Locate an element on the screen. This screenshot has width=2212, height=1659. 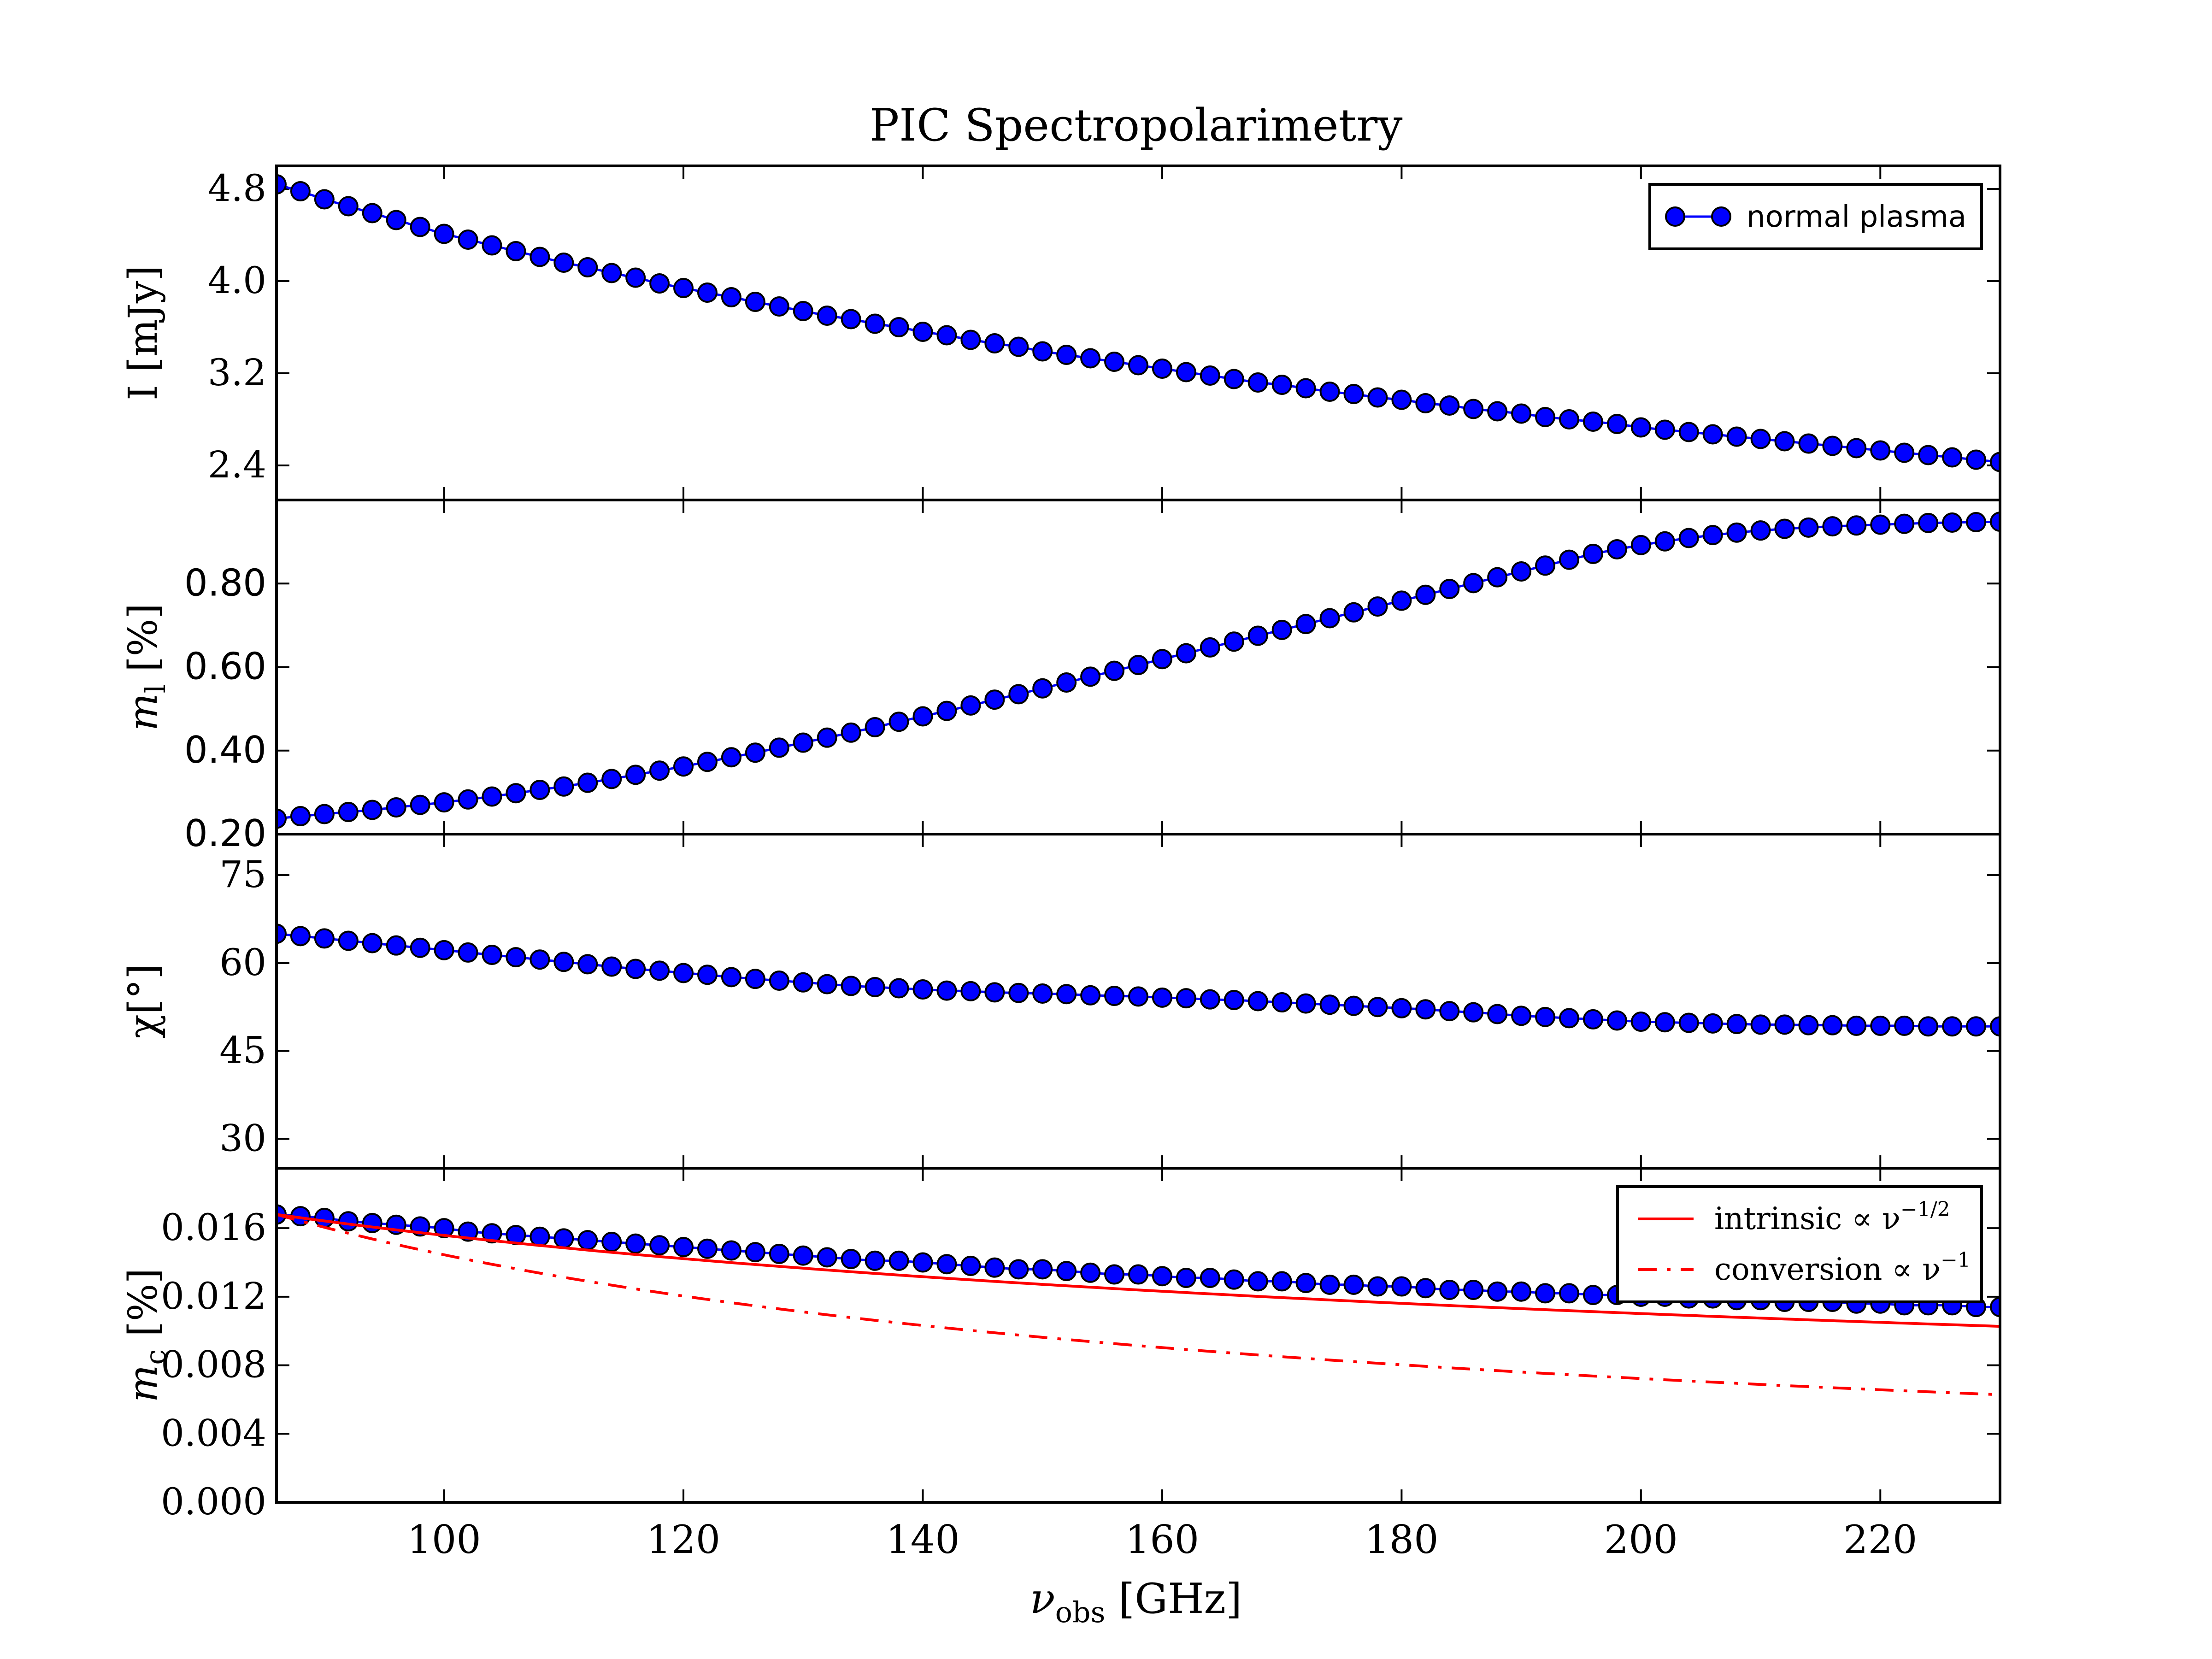
y-tick-label: 0.40 is located at coordinates (225, 750).